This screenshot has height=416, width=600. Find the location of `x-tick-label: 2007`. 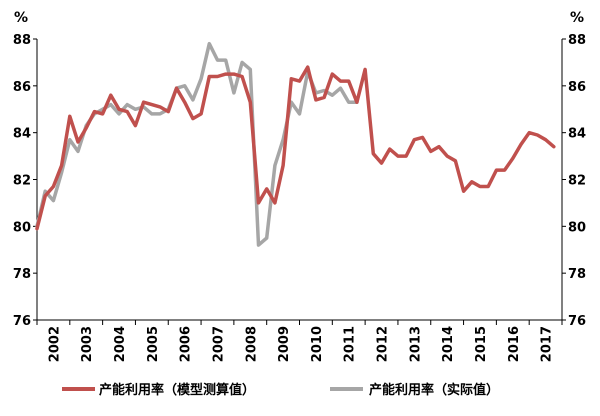

x-tick-label: 2007 is located at coordinates (218, 344).